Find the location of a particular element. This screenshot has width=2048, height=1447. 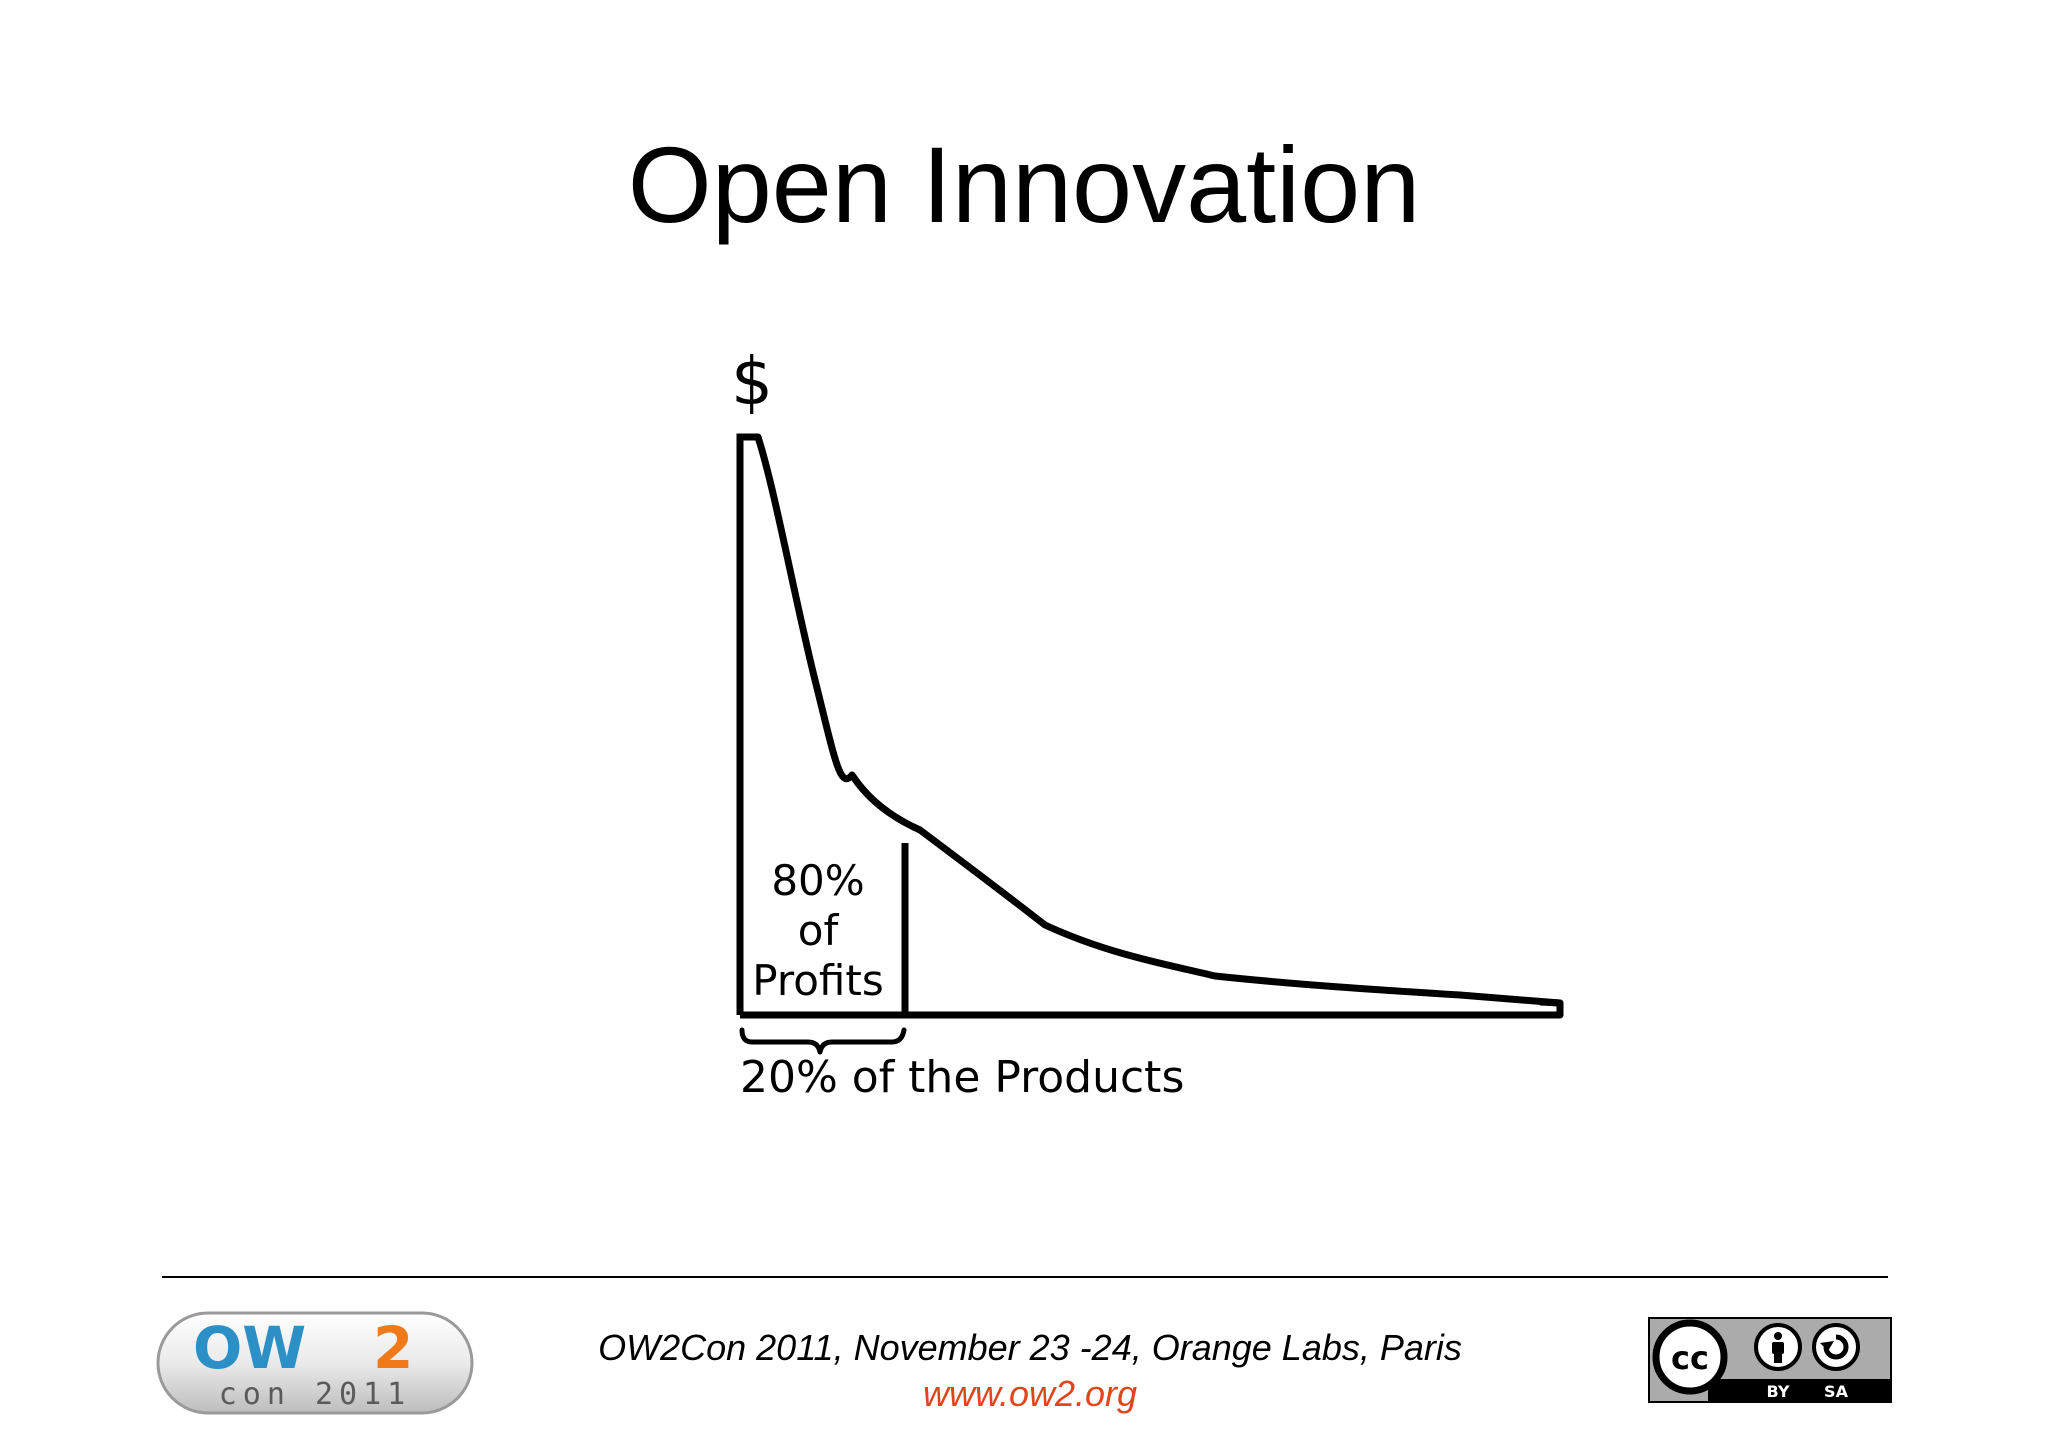

website-link: www.ow2.org is located at coordinates (1030, 1393).